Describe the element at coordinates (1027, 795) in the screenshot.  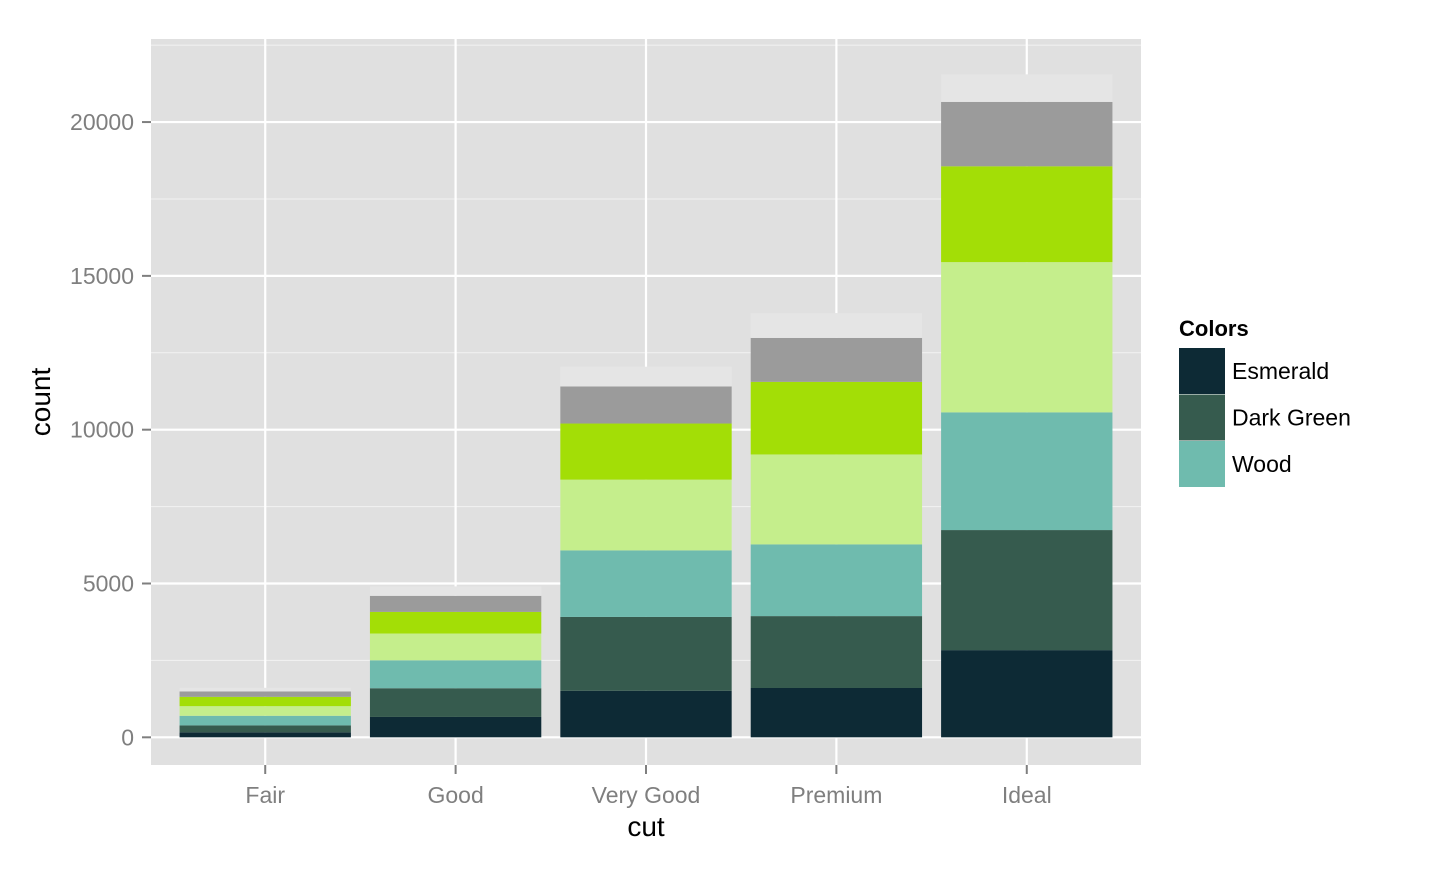
I see `x-tick-label: Ideal` at that location.